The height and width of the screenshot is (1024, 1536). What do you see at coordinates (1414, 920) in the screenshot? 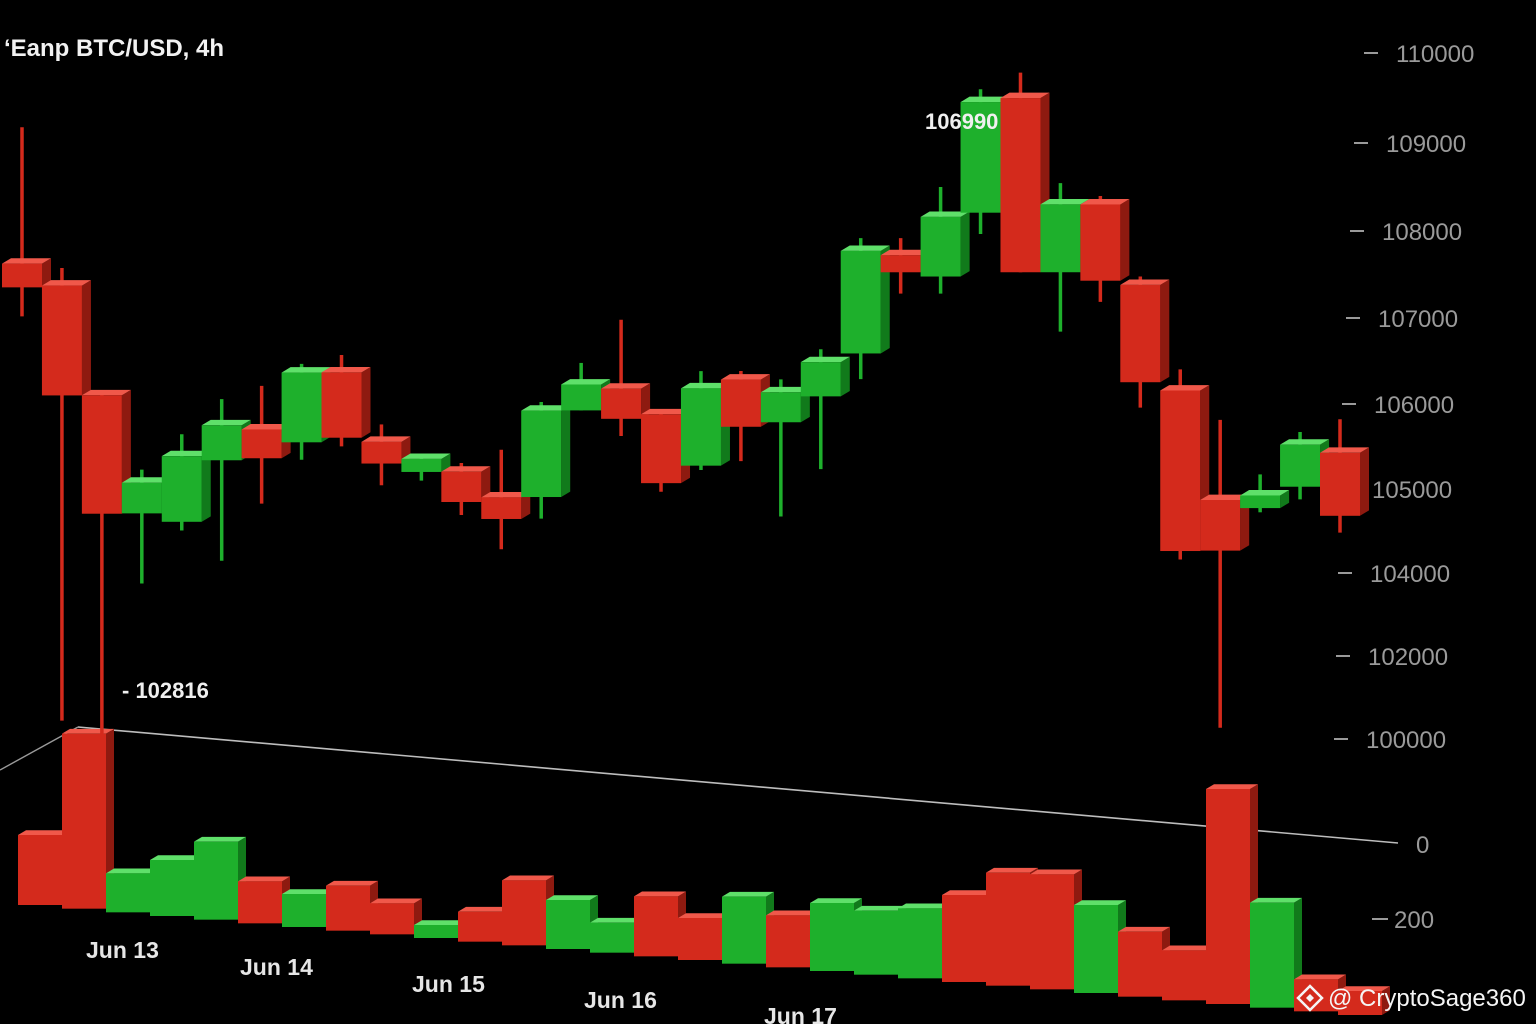
I see `volume-tick-label: 200` at bounding box center [1414, 920].